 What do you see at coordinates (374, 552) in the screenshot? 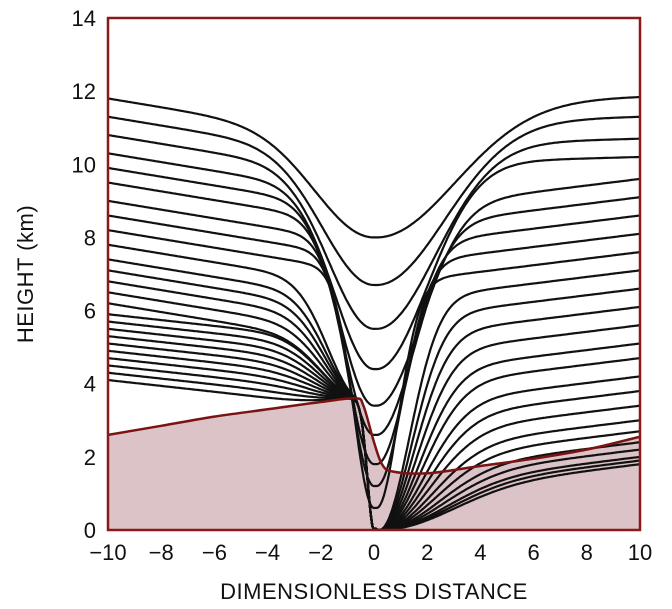
I see `x-tick-label: 0` at bounding box center [374, 552].